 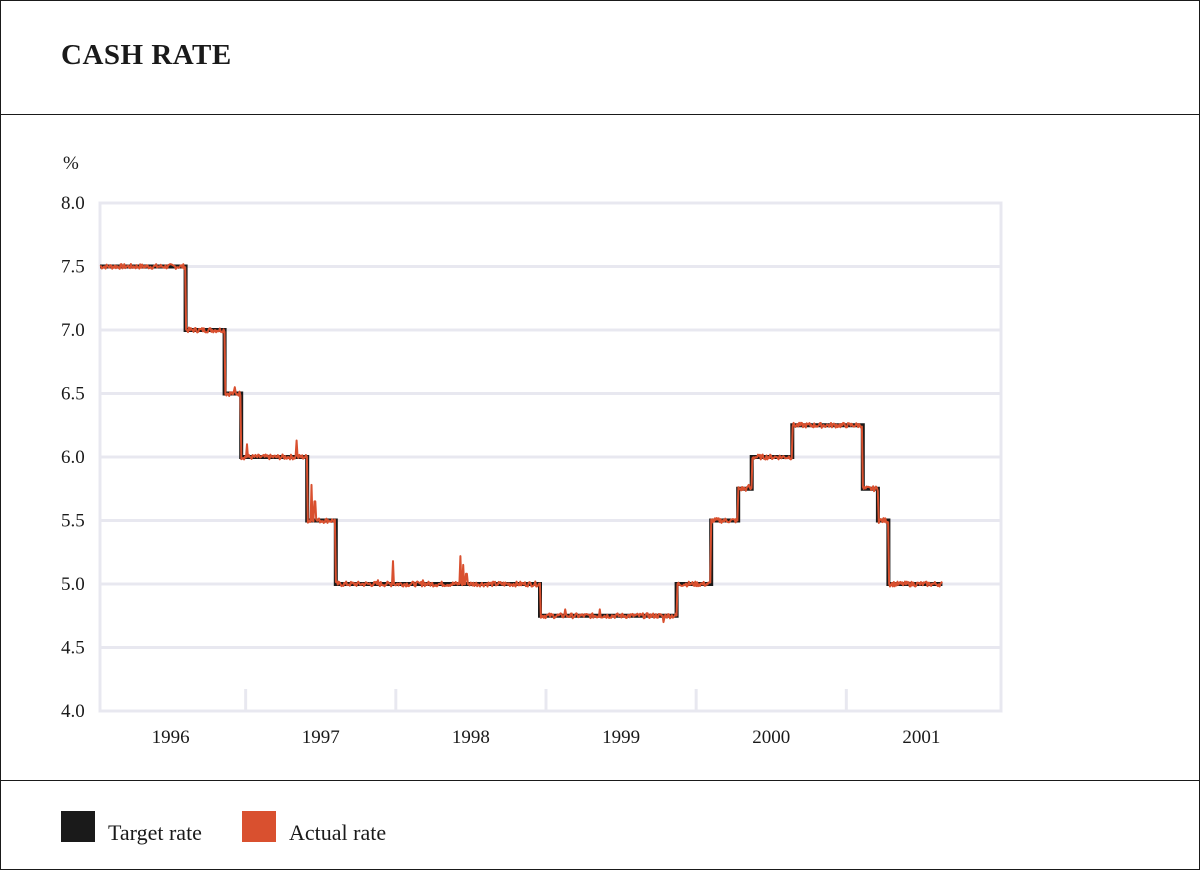 What do you see at coordinates (73, 521) in the screenshot?
I see `y-tick-label: 5.5` at bounding box center [73, 521].